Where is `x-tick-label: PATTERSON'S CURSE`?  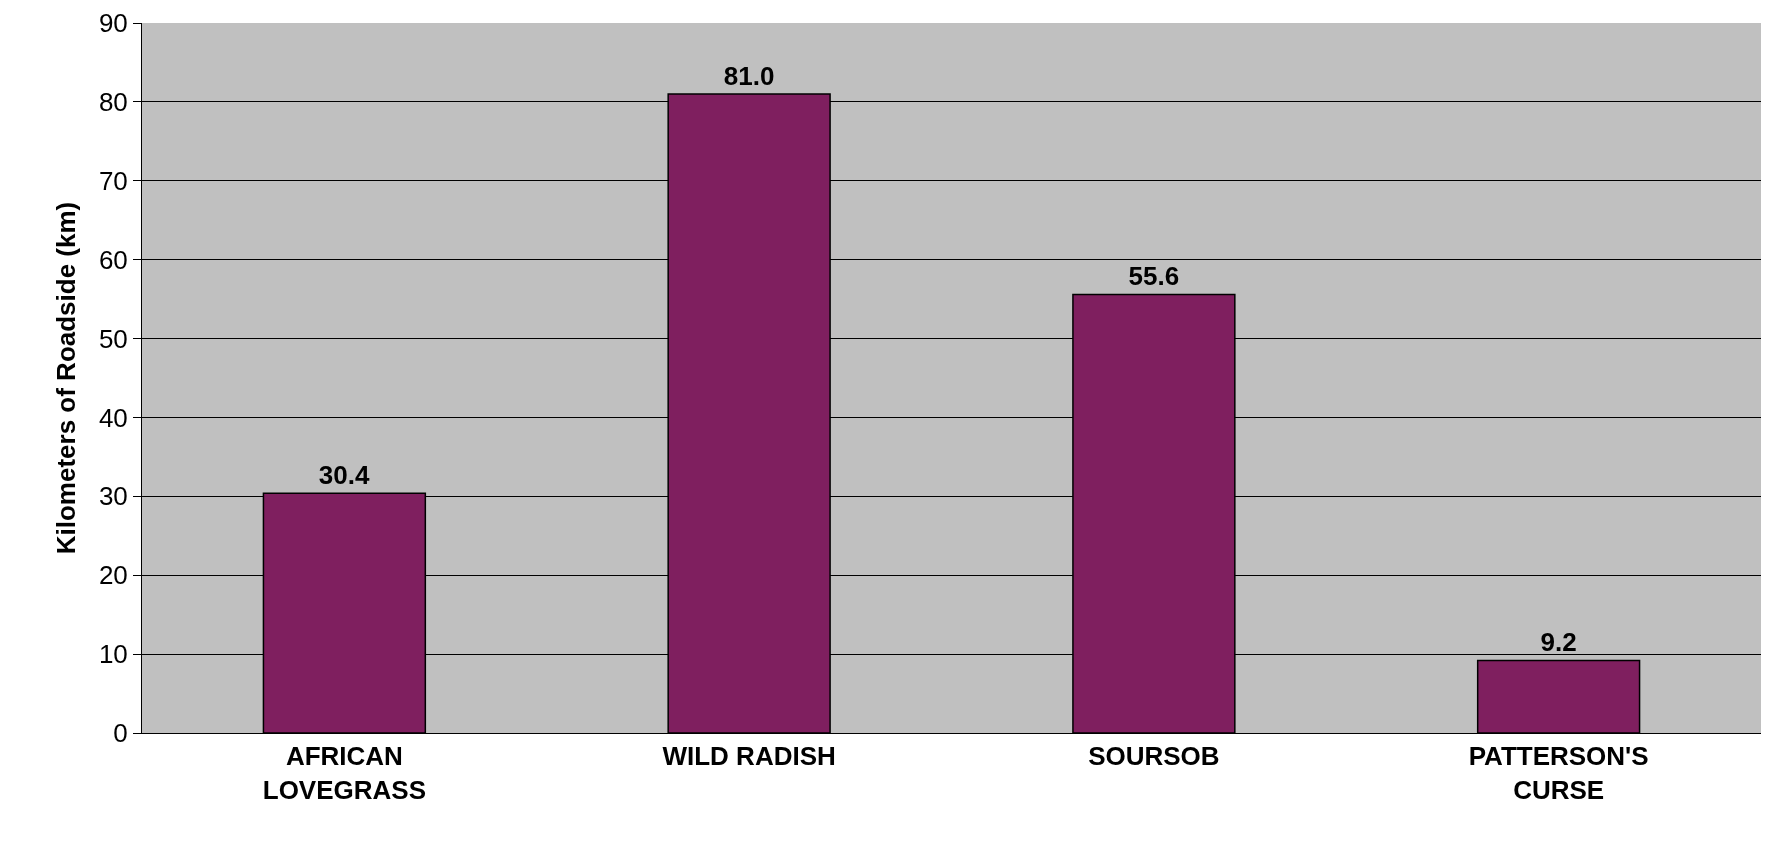 x-tick-label: PATTERSON'S CURSE is located at coordinates (1558, 773).